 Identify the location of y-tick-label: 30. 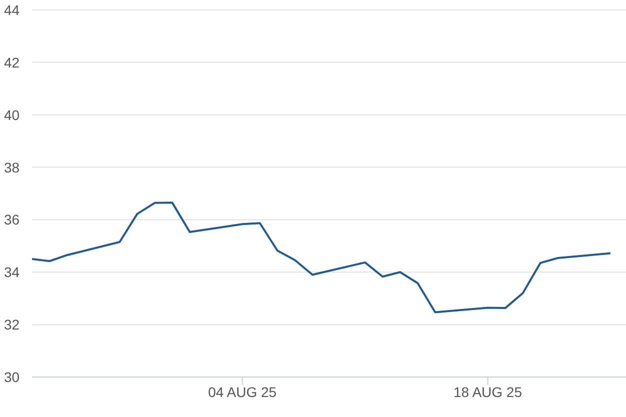
(12, 376).